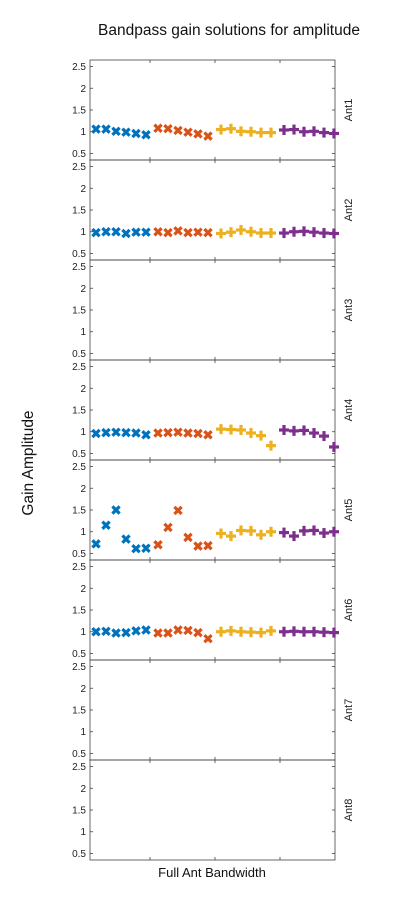 This screenshot has height=900, width=400. I want to click on panel-ant7: 0.5 1 1.5 2 2.5 Ant7, so click(213, 710).